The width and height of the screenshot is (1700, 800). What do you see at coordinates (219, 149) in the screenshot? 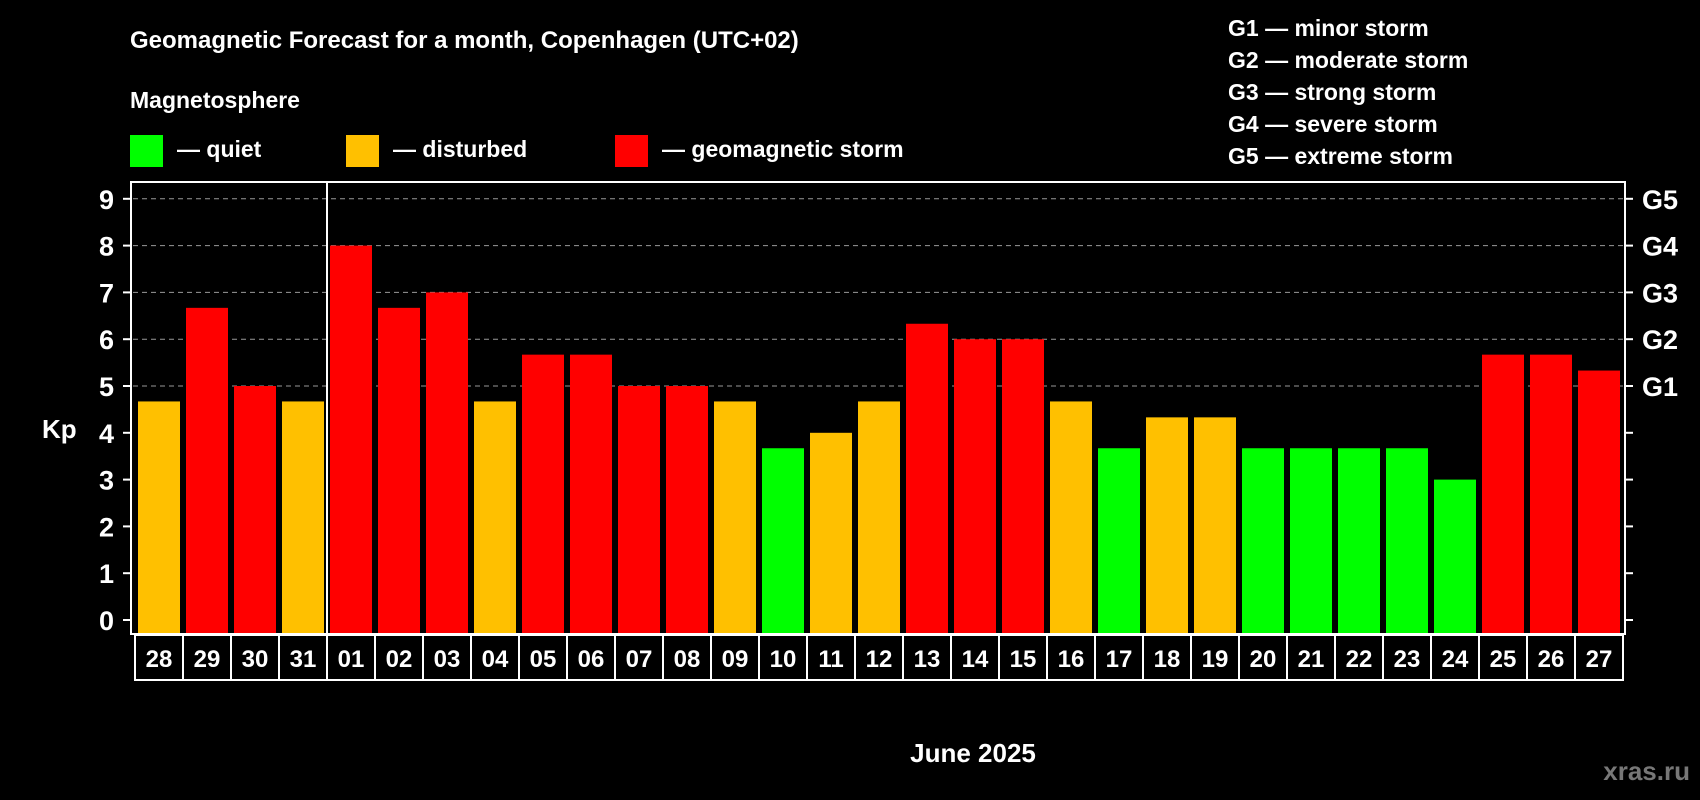
I see `legend-label-quiet: — quiet` at bounding box center [219, 149].